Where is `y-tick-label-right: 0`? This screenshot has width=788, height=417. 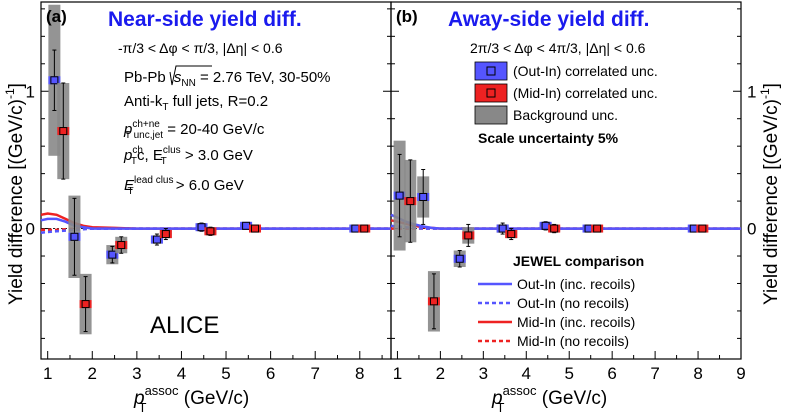
y-tick-label-right: 0 is located at coordinates (751, 229).